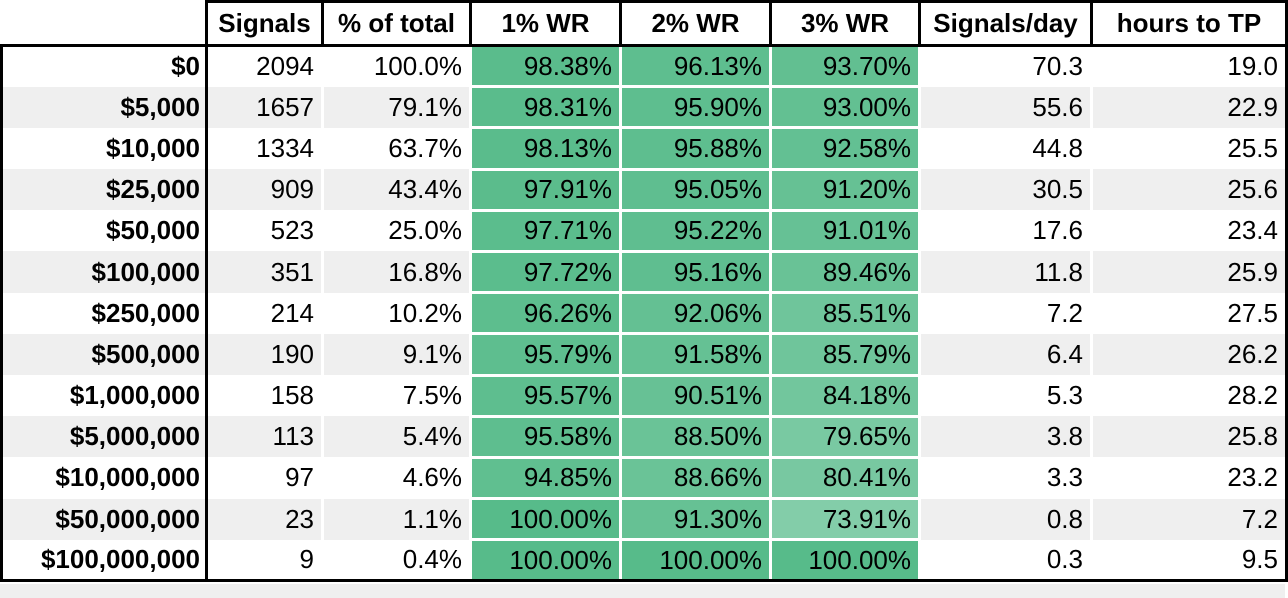 This screenshot has height=598, width=1288. What do you see at coordinates (845, 395) in the screenshot?
I see `cell-wr3: 84.18%` at bounding box center [845, 395].